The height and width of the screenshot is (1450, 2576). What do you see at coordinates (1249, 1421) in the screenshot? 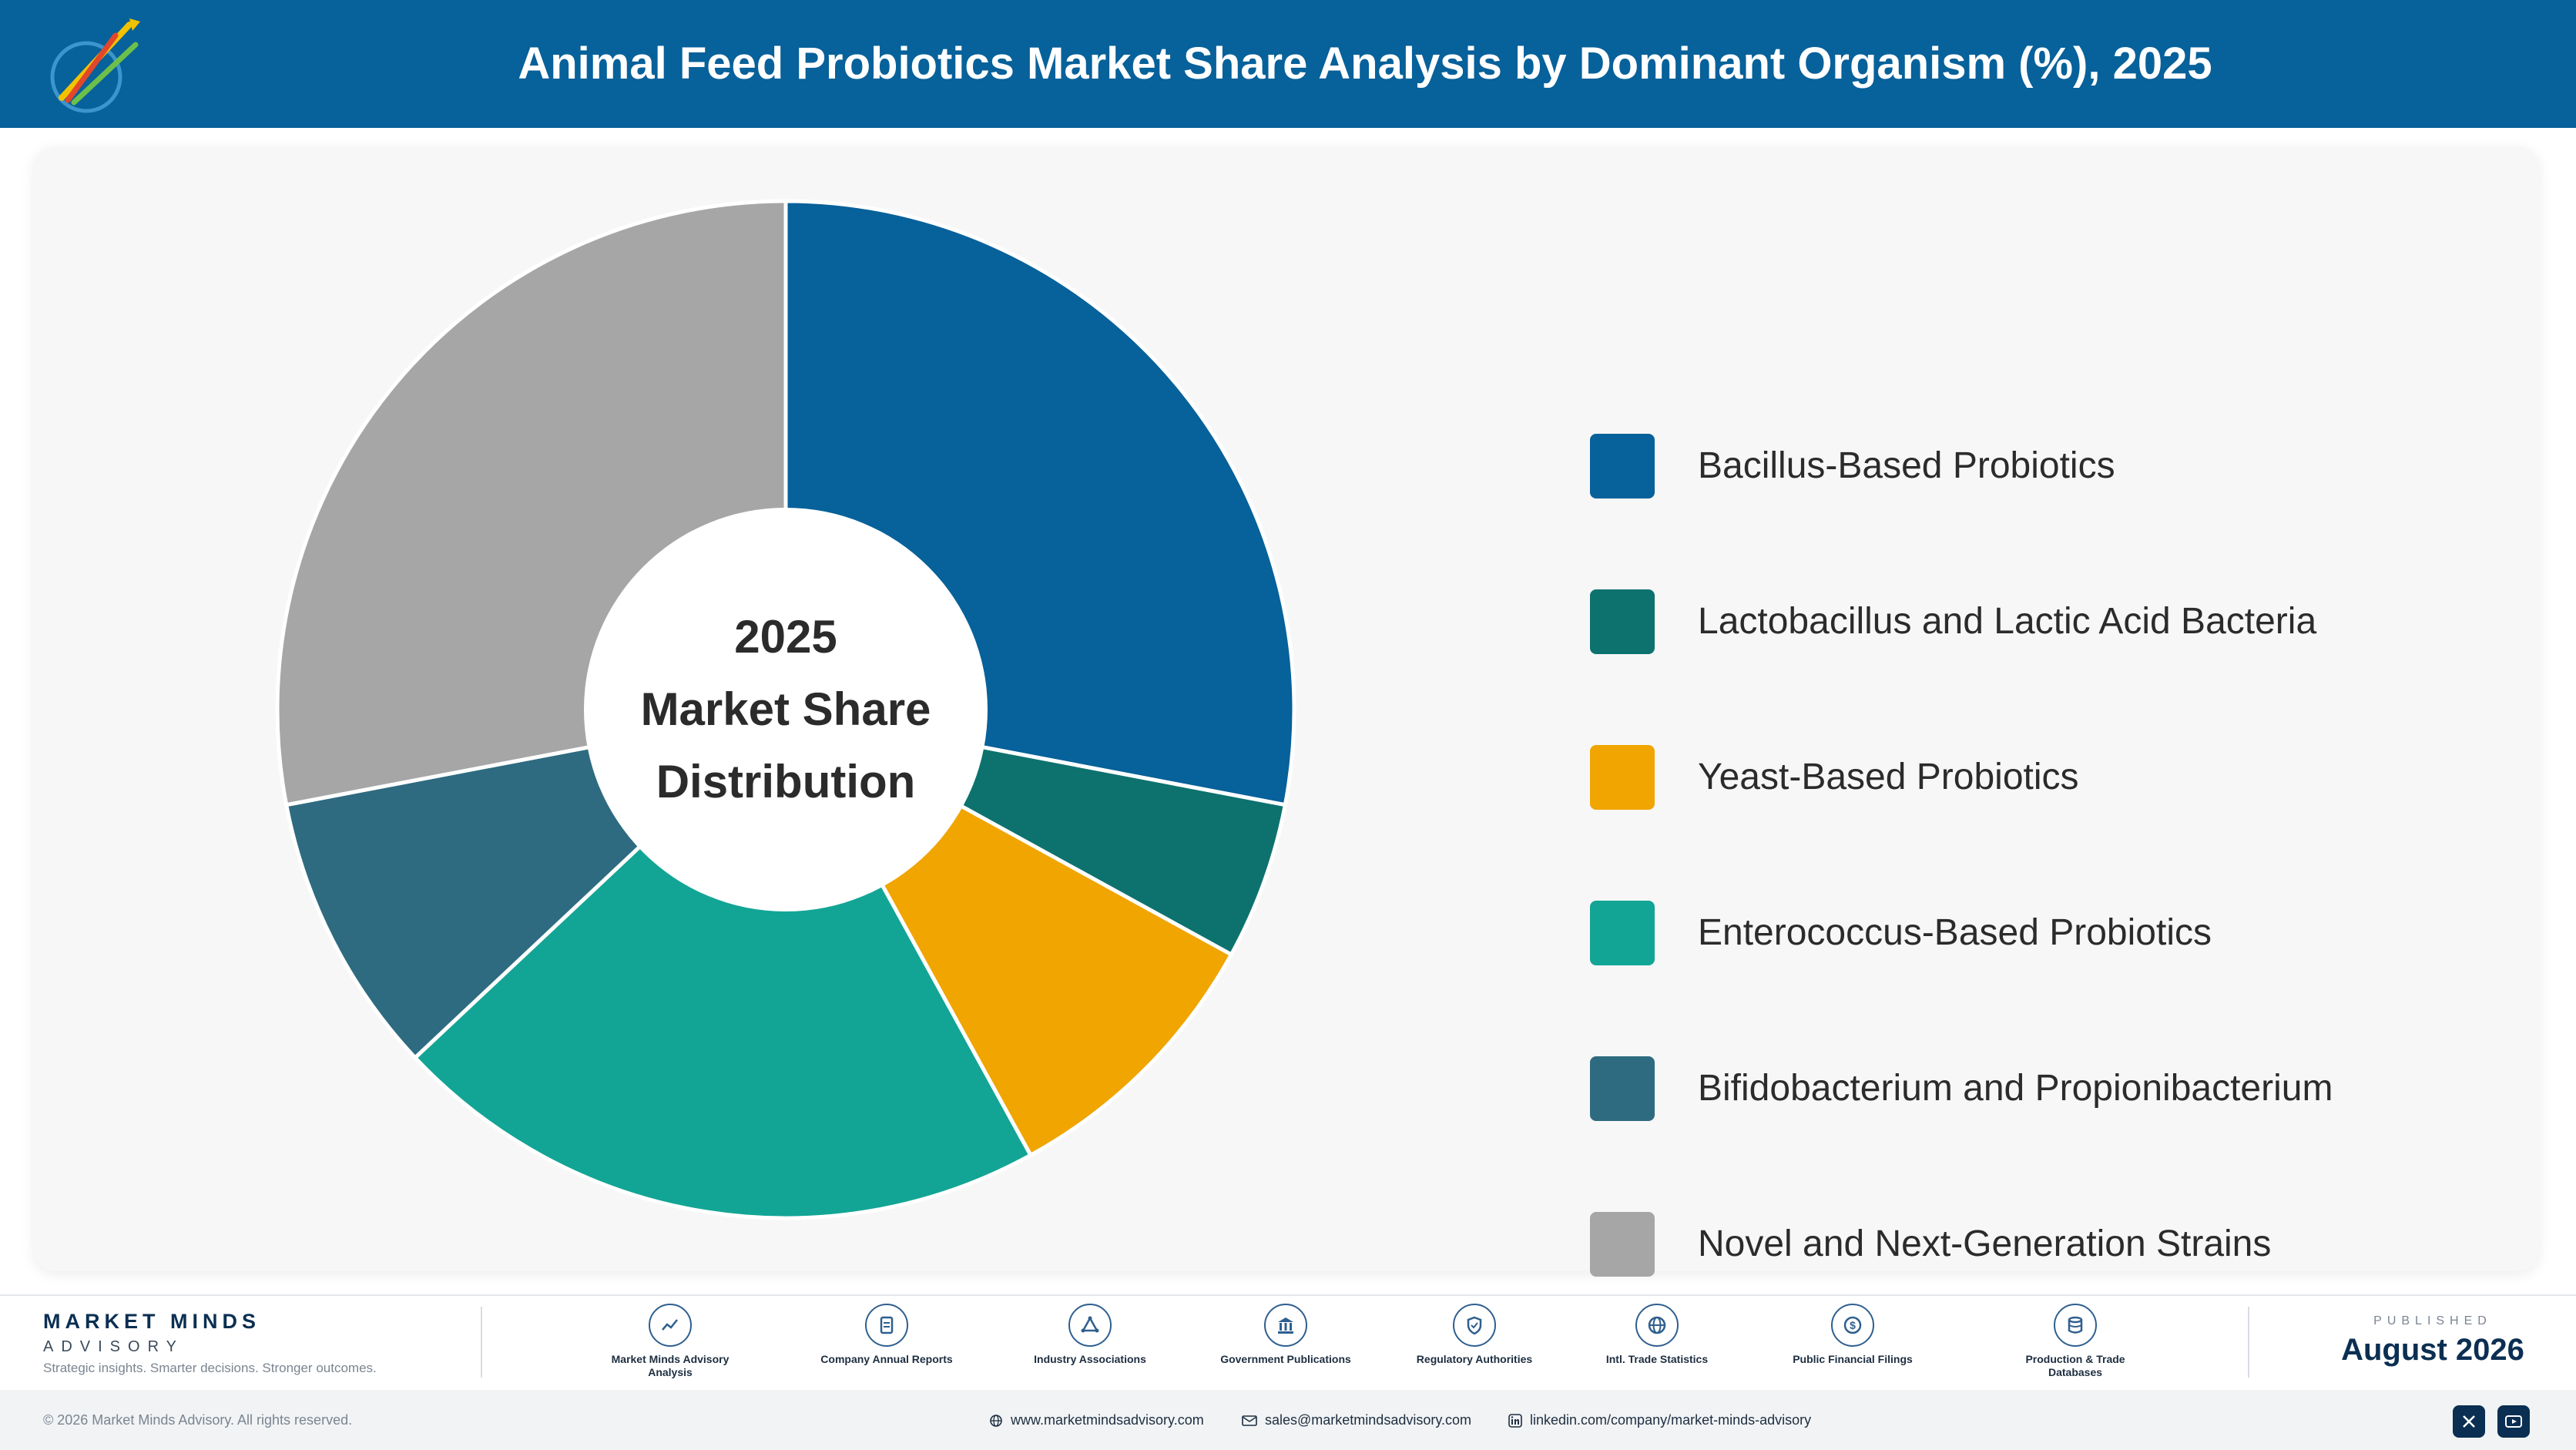
I see `mail-icon` at bounding box center [1249, 1421].